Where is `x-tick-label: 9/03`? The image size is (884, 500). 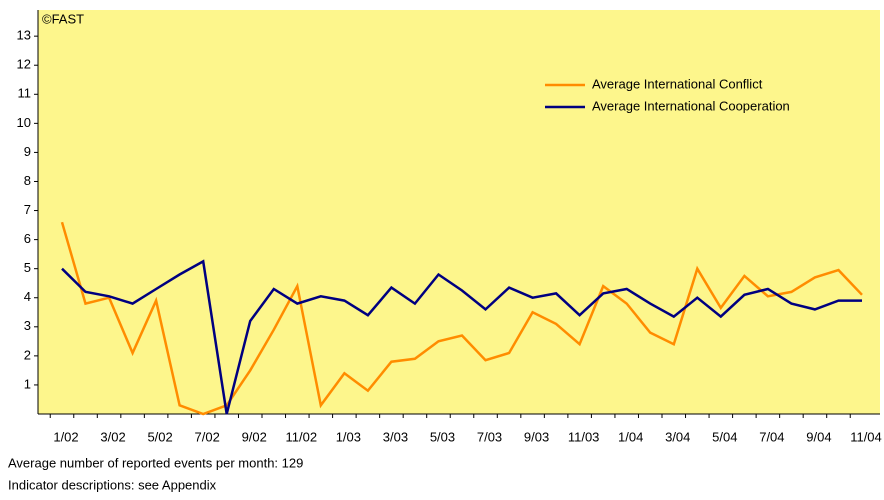 x-tick-label: 9/03 is located at coordinates (536, 436).